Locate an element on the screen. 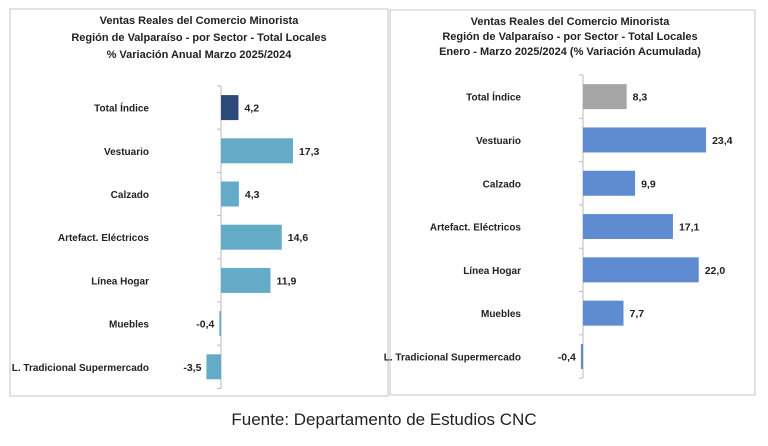 Image resolution: width=768 pixels, height=446 pixels. chart-title-line: % Variación Anual Marzo 2025/2024 is located at coordinates (200, 55).